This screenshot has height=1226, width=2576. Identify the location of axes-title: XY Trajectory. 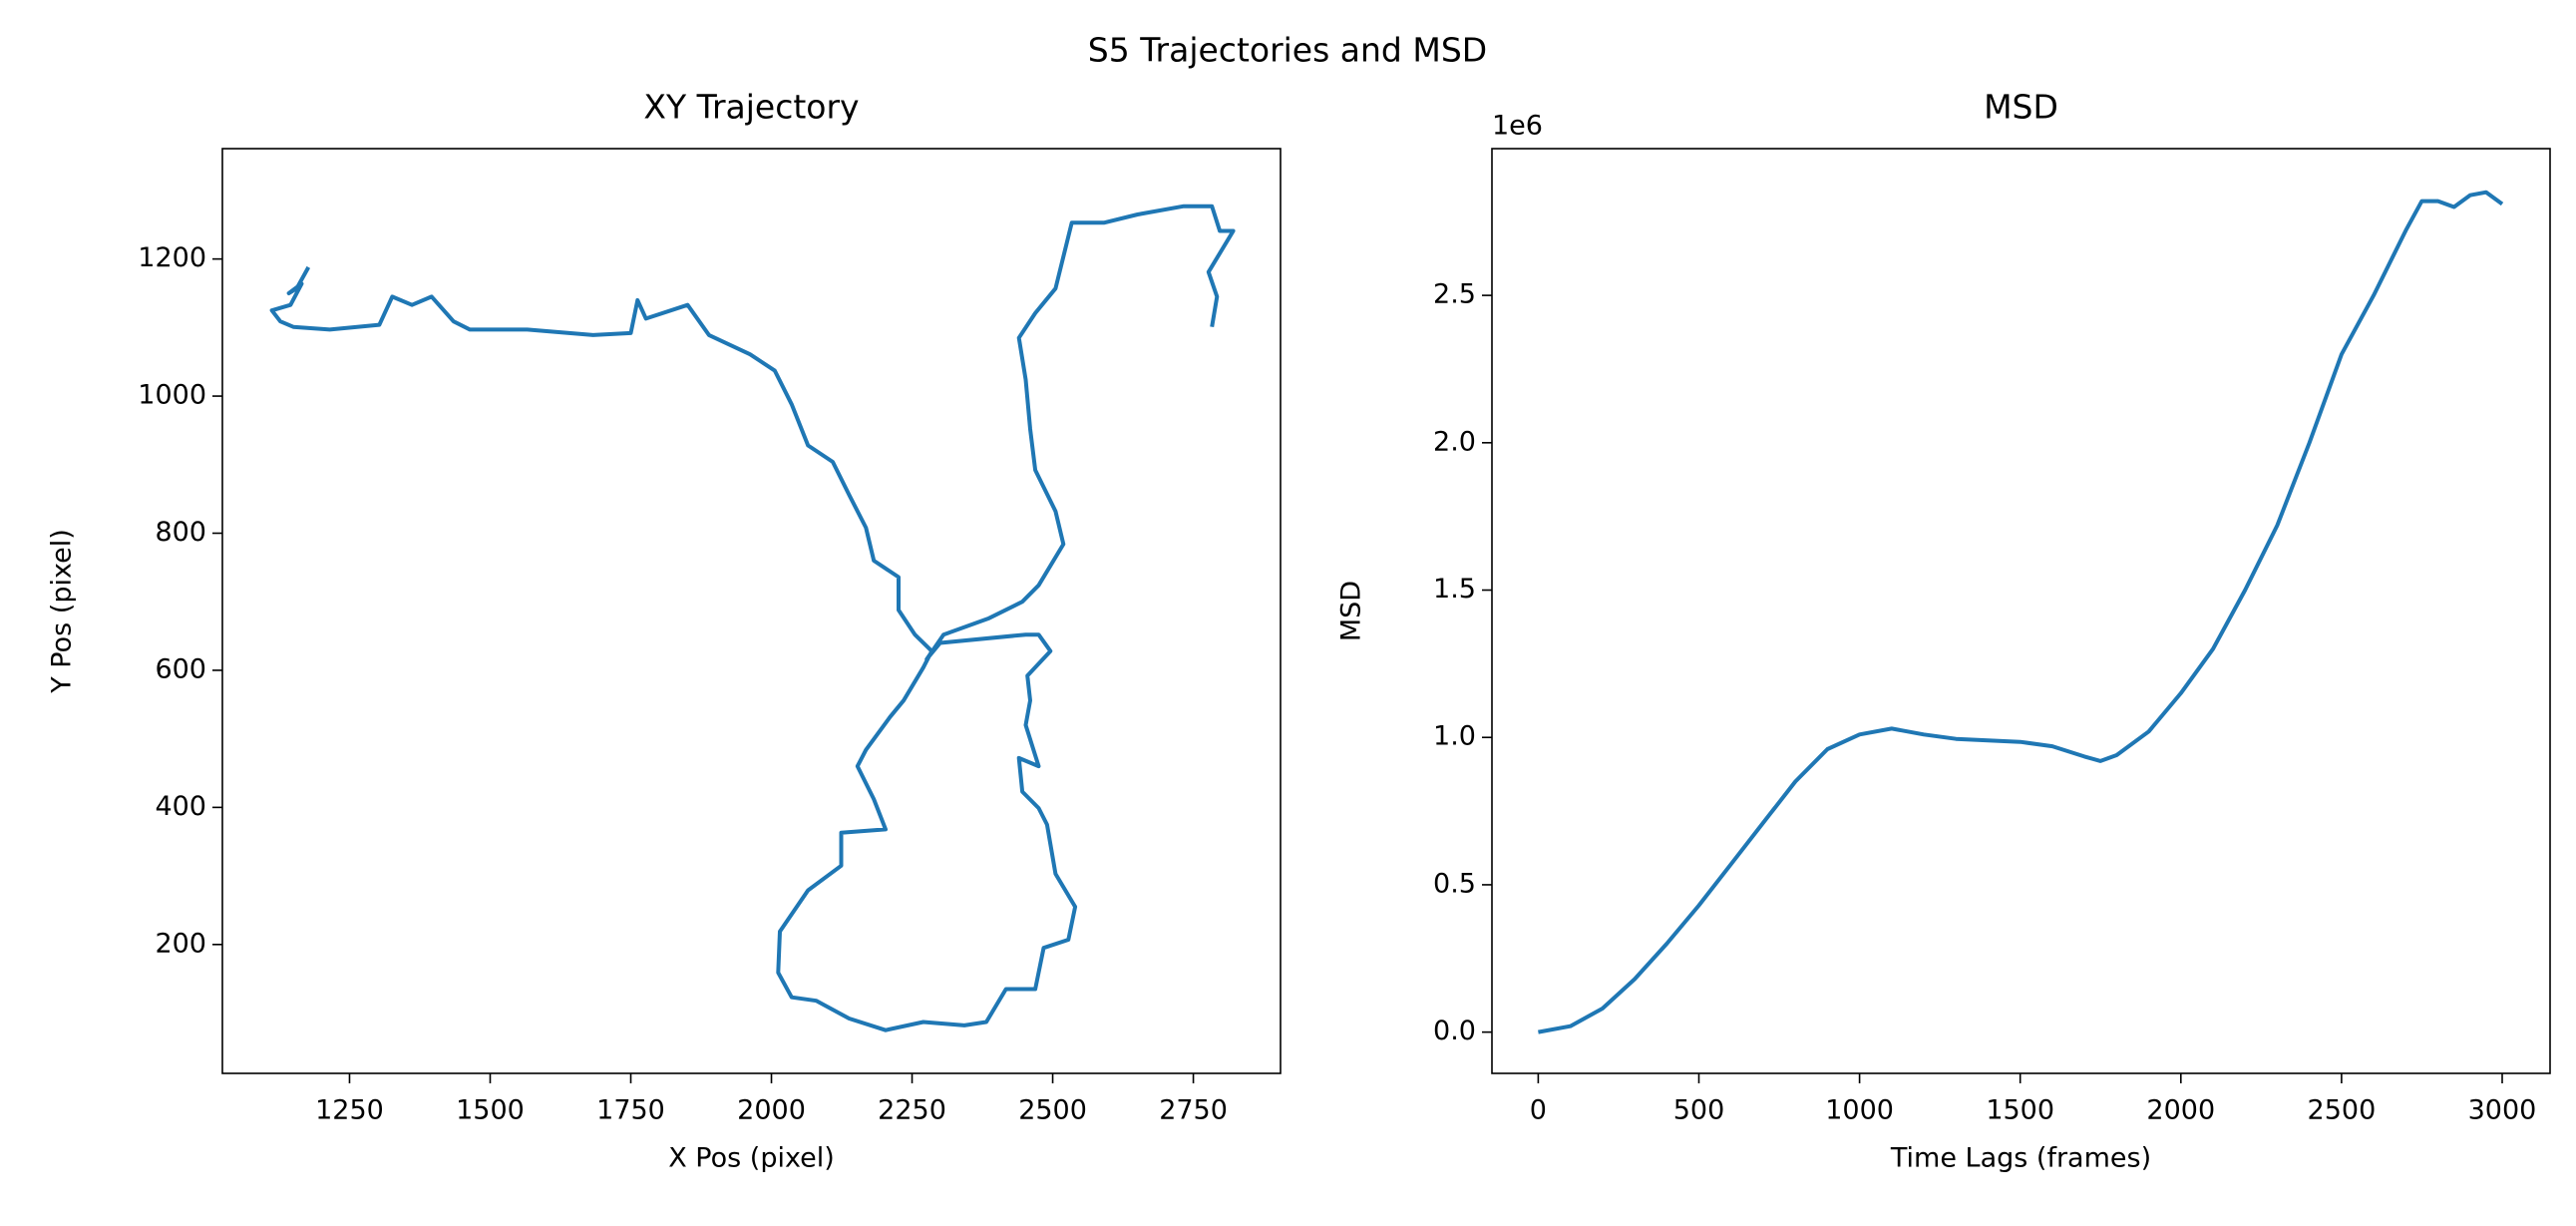
(751, 107).